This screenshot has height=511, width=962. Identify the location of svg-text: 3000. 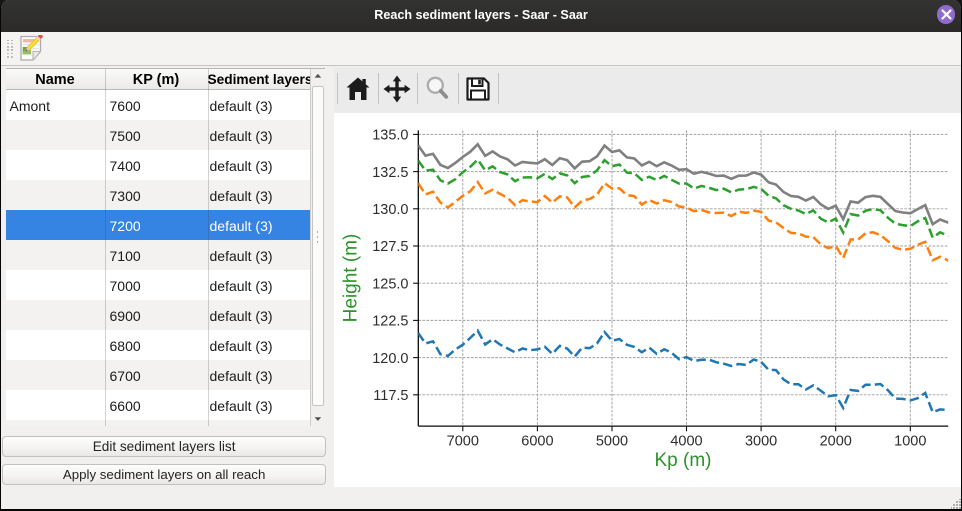
(761, 442).